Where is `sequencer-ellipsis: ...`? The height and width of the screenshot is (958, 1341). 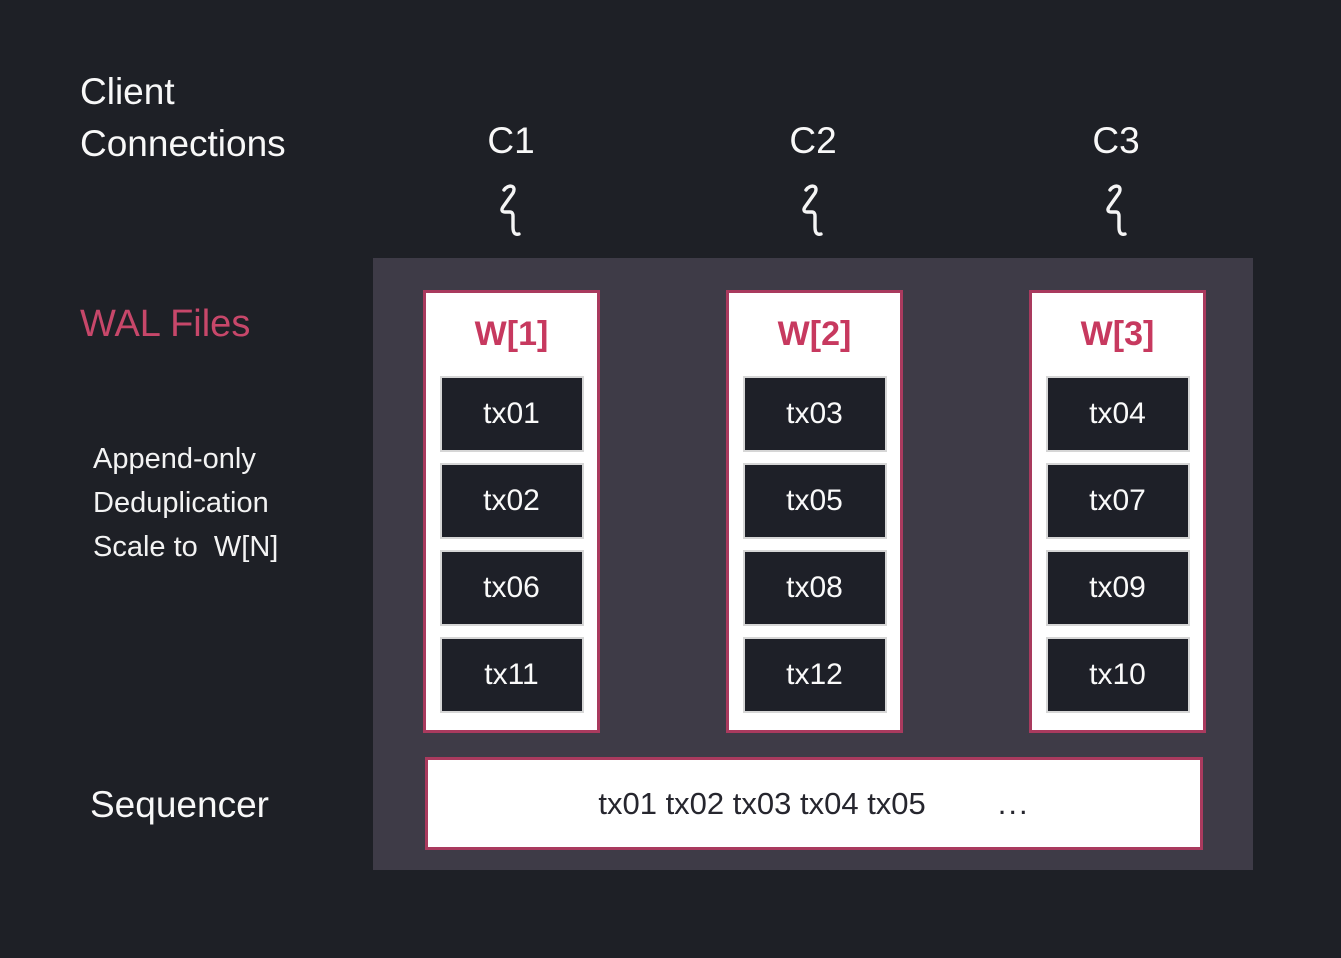
sequencer-ellipsis: ... is located at coordinates (1013, 803).